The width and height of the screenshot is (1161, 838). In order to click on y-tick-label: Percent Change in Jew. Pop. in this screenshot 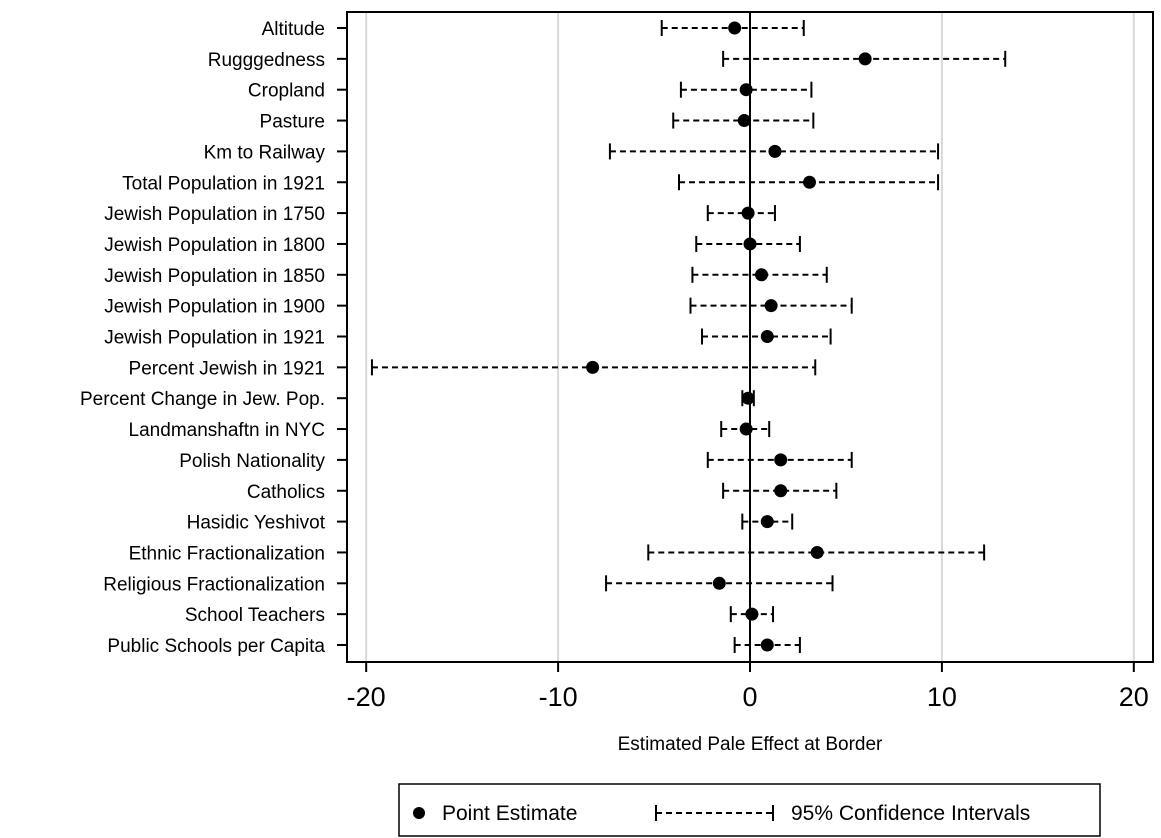, I will do `click(202, 399)`.